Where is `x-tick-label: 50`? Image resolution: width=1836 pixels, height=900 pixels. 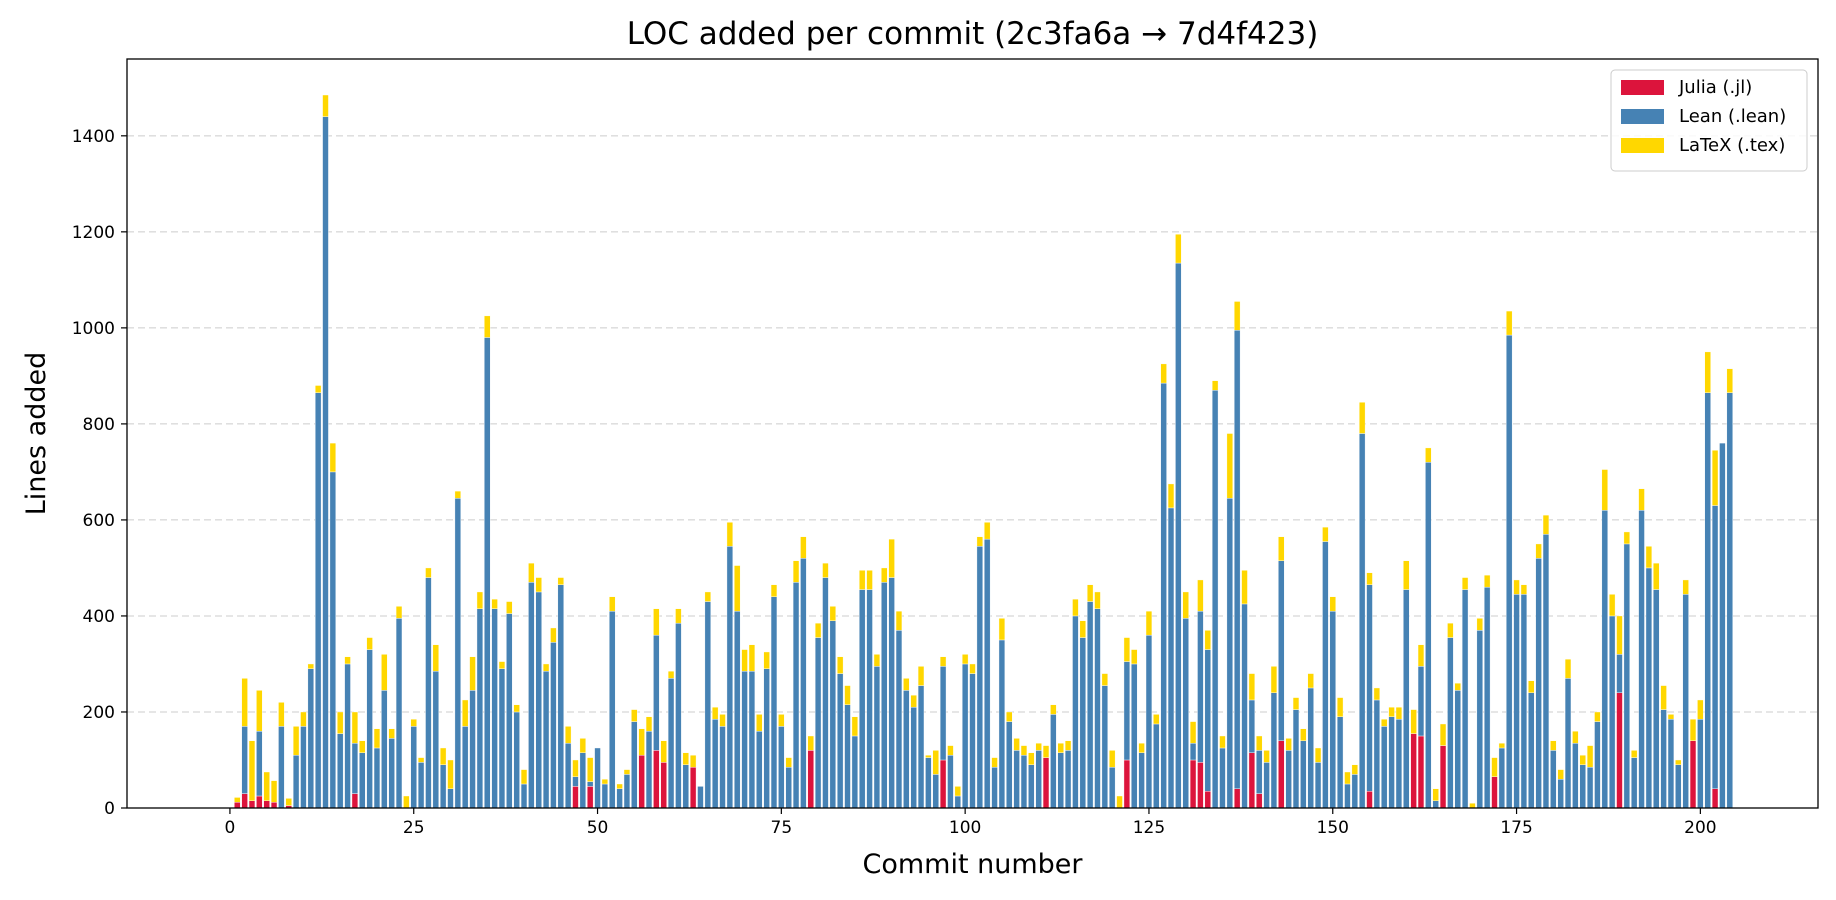 x-tick-label: 50 is located at coordinates (598, 828).